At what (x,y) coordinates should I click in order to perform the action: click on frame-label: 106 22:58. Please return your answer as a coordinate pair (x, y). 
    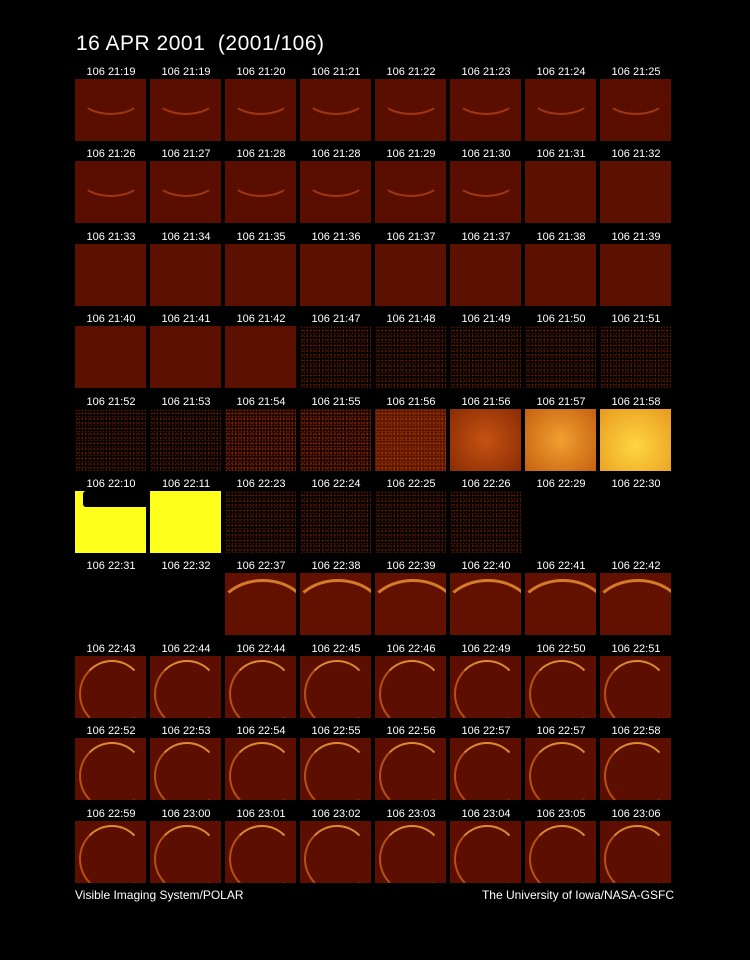
    Looking at the image, I should click on (636, 731).